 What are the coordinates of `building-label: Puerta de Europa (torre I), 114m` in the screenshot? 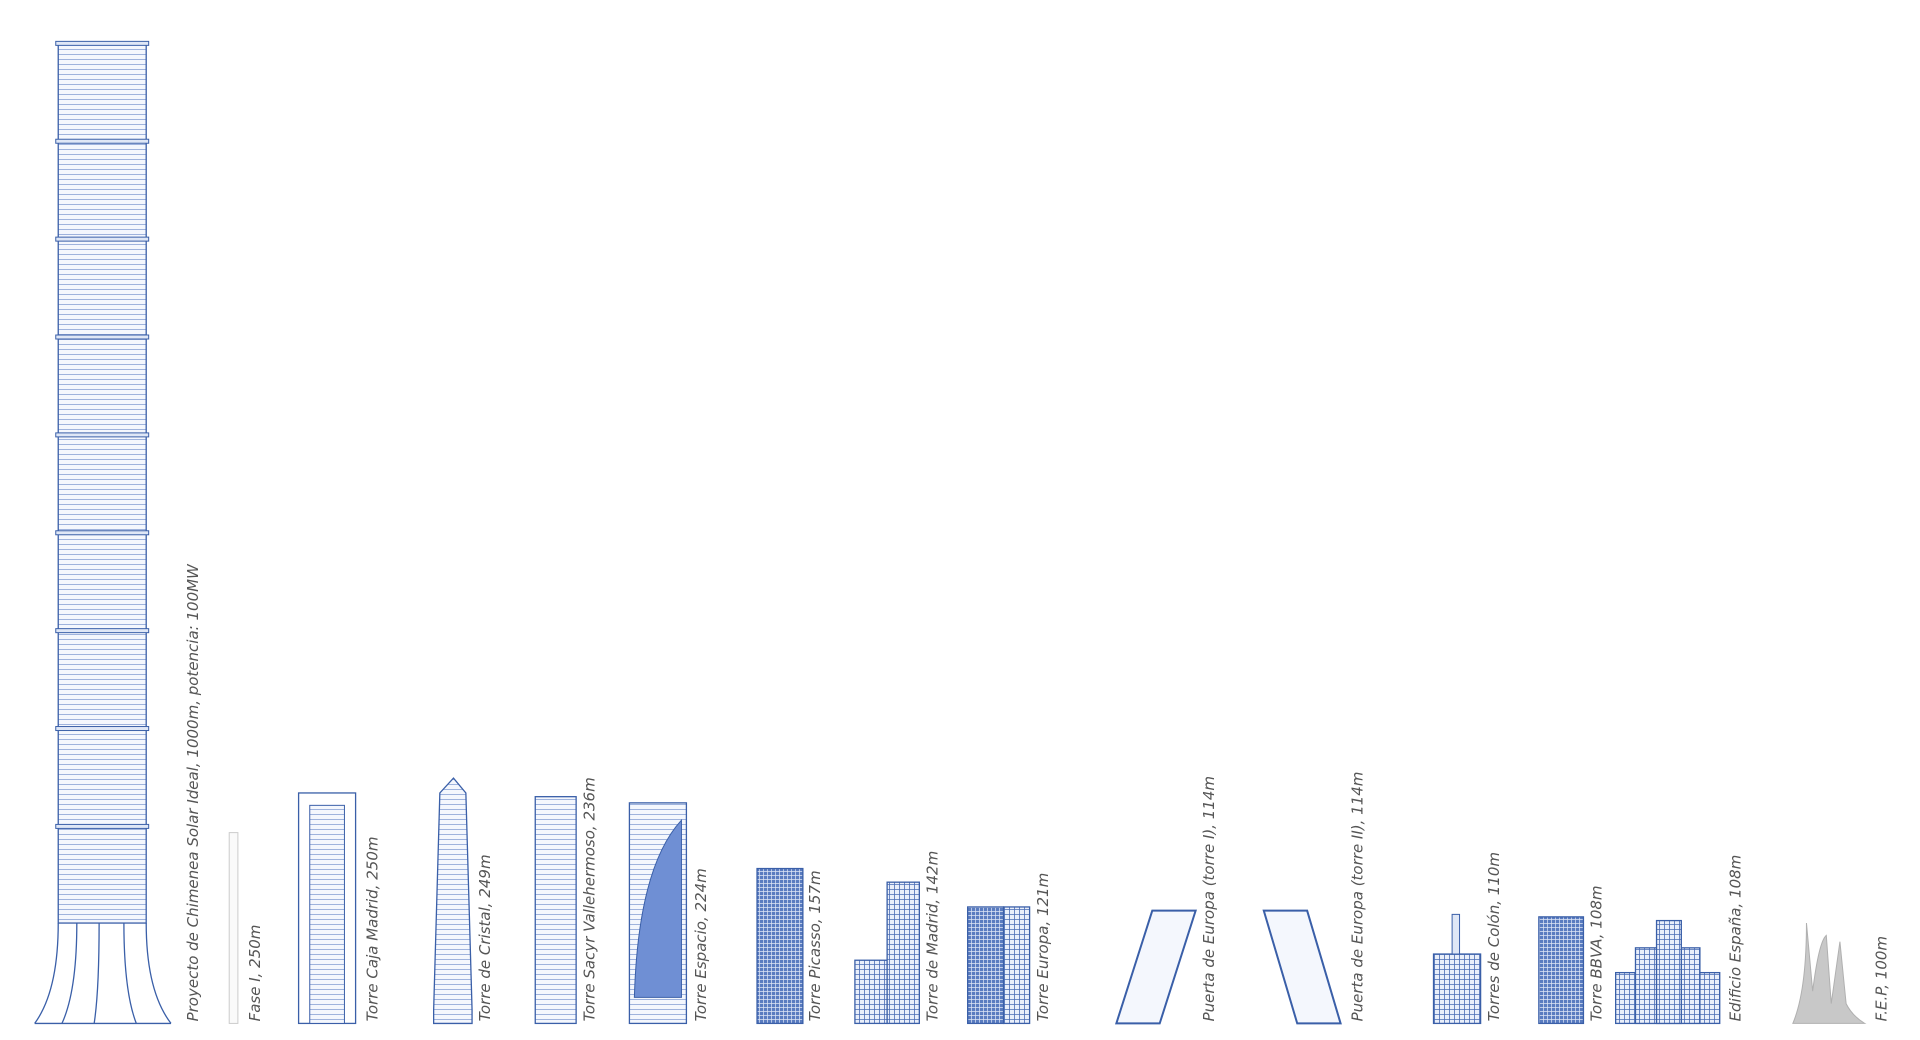 It's located at (1209, 898).